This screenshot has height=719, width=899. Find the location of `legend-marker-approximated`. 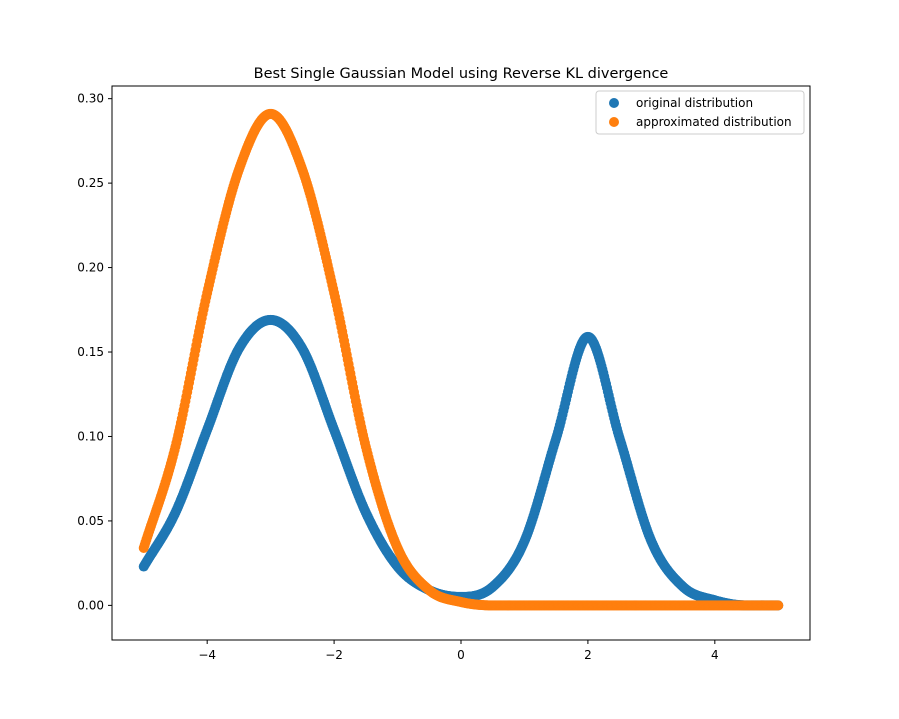

legend-marker-approximated is located at coordinates (614, 122).